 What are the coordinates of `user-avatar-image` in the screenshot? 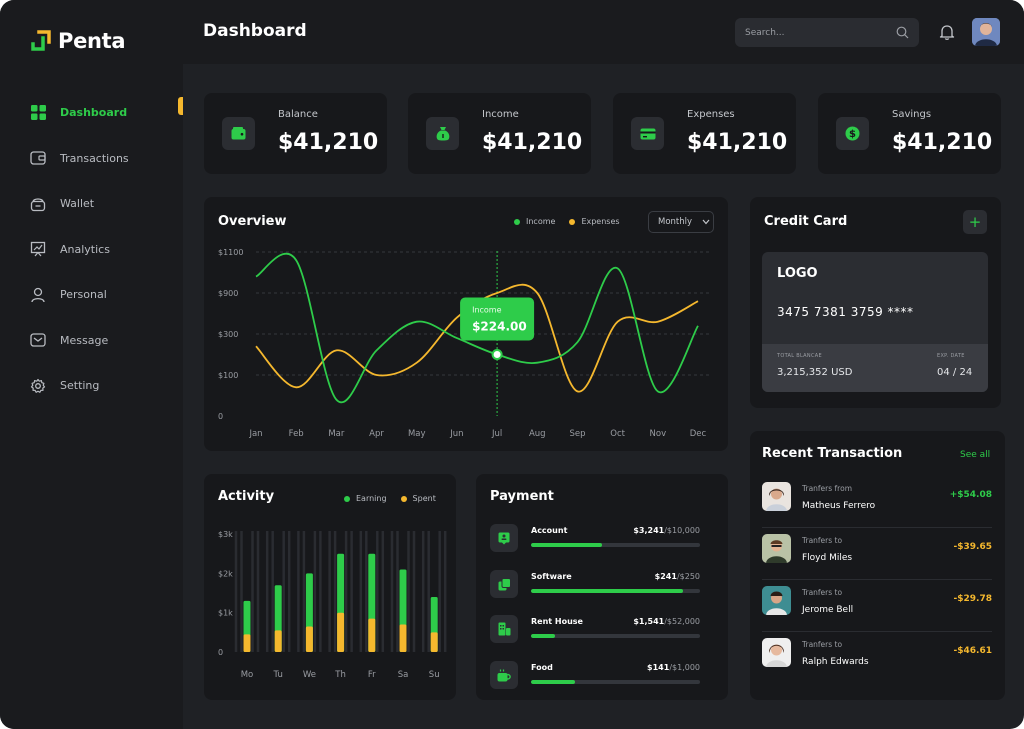 It's located at (986, 32).